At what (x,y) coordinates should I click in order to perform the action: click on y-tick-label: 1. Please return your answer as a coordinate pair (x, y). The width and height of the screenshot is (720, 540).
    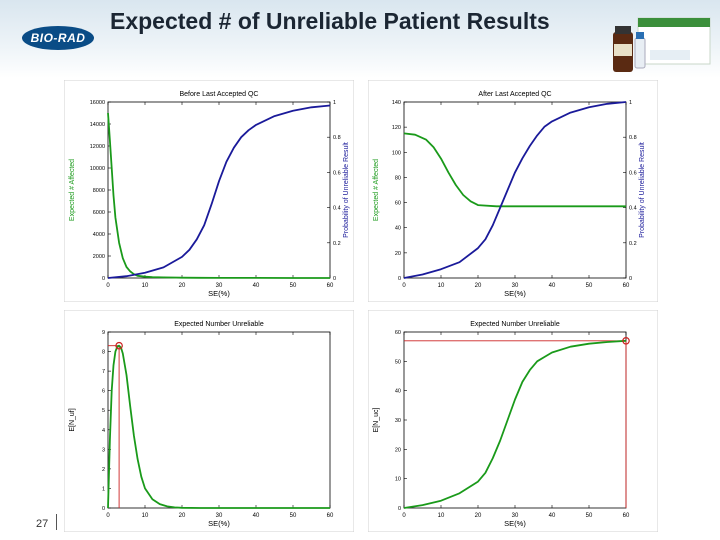
    Looking at the image, I should click on (103, 489).